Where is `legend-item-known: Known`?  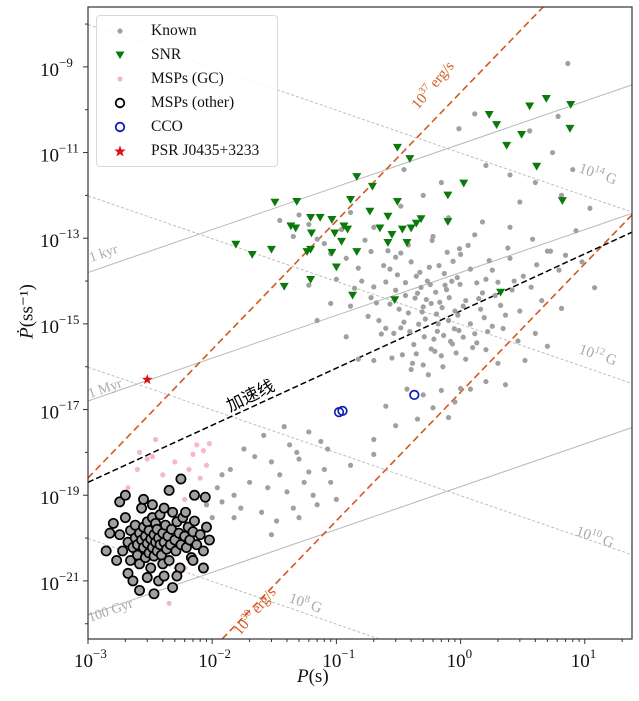
legend-item-known: Known is located at coordinates (187, 31).